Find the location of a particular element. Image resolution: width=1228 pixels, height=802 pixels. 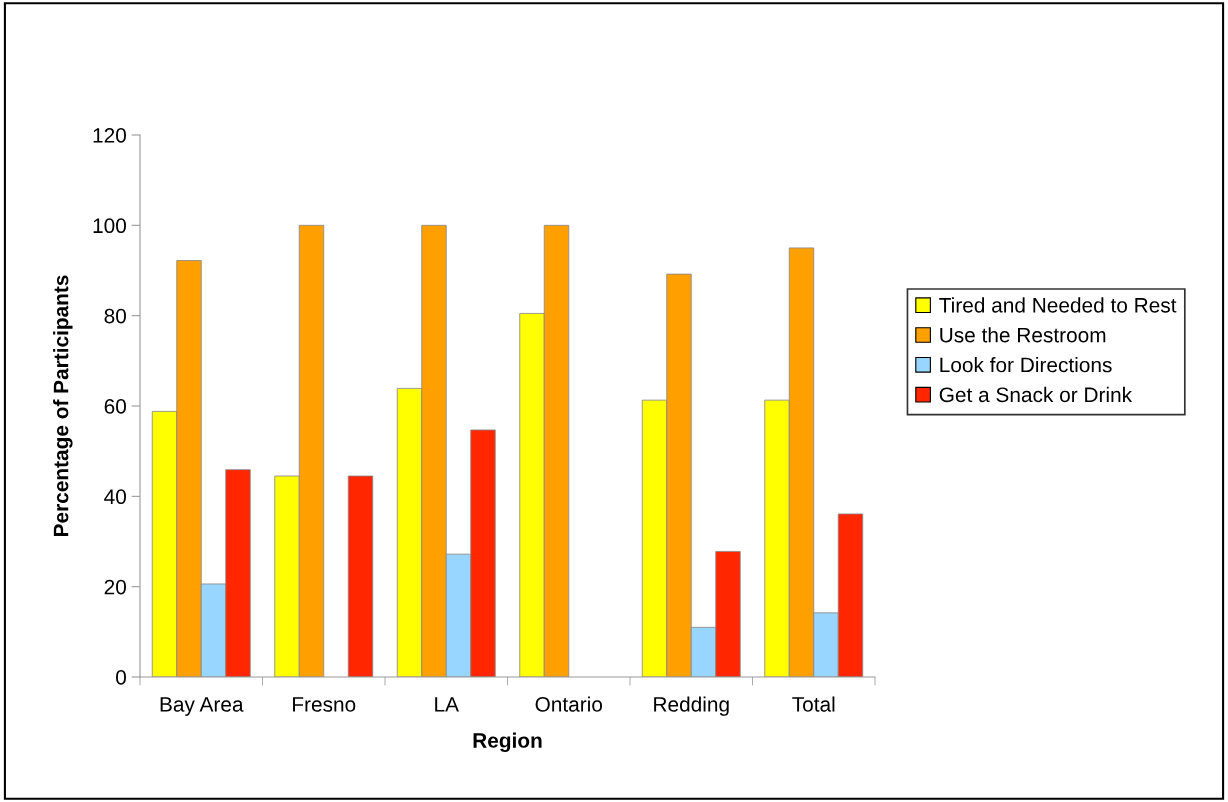

x-axis-title: Region is located at coordinates (507, 742).